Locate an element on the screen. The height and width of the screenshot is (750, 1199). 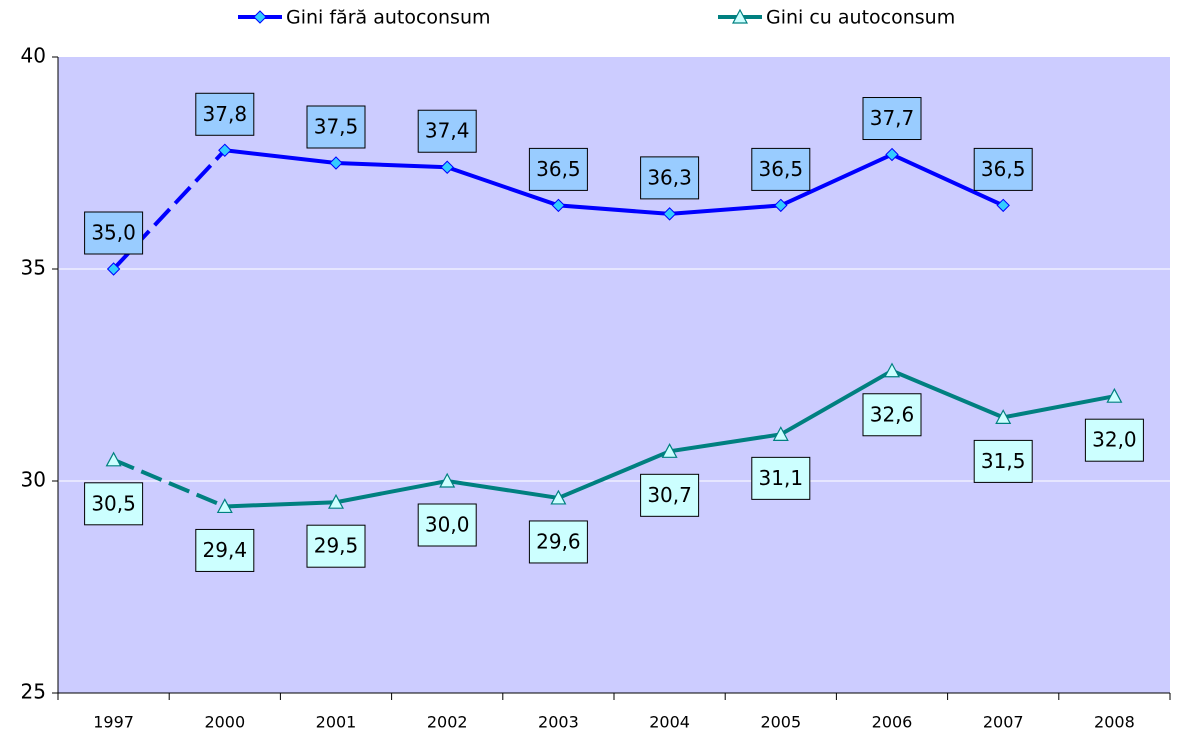
y-tick-label: 40 is located at coordinates (33, 56).